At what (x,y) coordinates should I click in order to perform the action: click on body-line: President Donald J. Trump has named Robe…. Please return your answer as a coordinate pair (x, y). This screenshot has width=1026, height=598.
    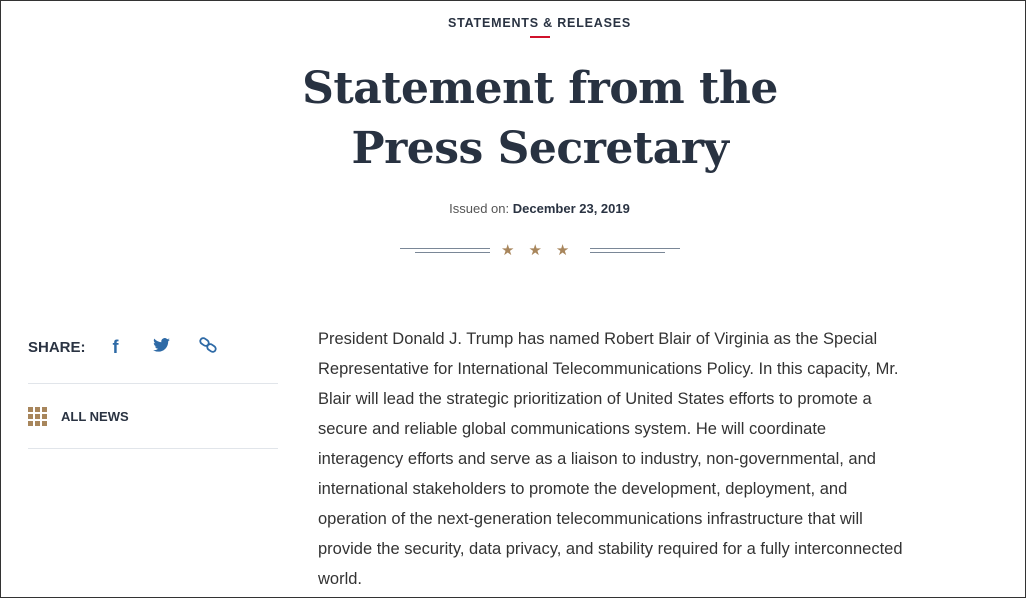
    Looking at the image, I should click on (598, 339).